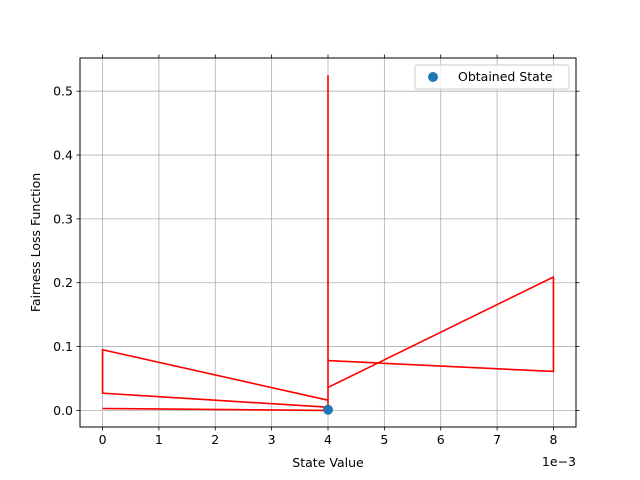  What do you see at coordinates (505, 76) in the screenshot?
I see `legend-label-obtained-state: Obtained State` at bounding box center [505, 76].